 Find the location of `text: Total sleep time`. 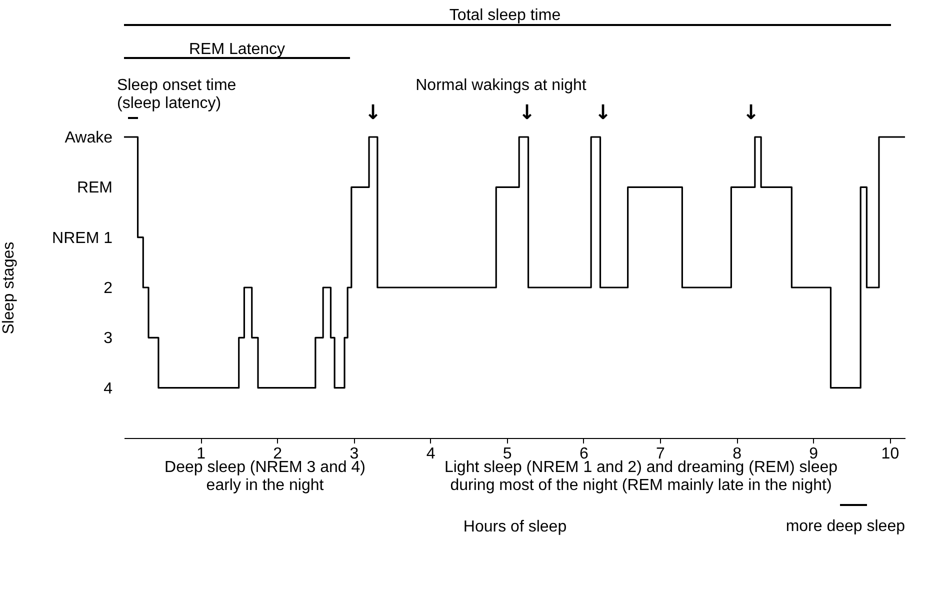

text: Total sleep time is located at coordinates (505, 15).